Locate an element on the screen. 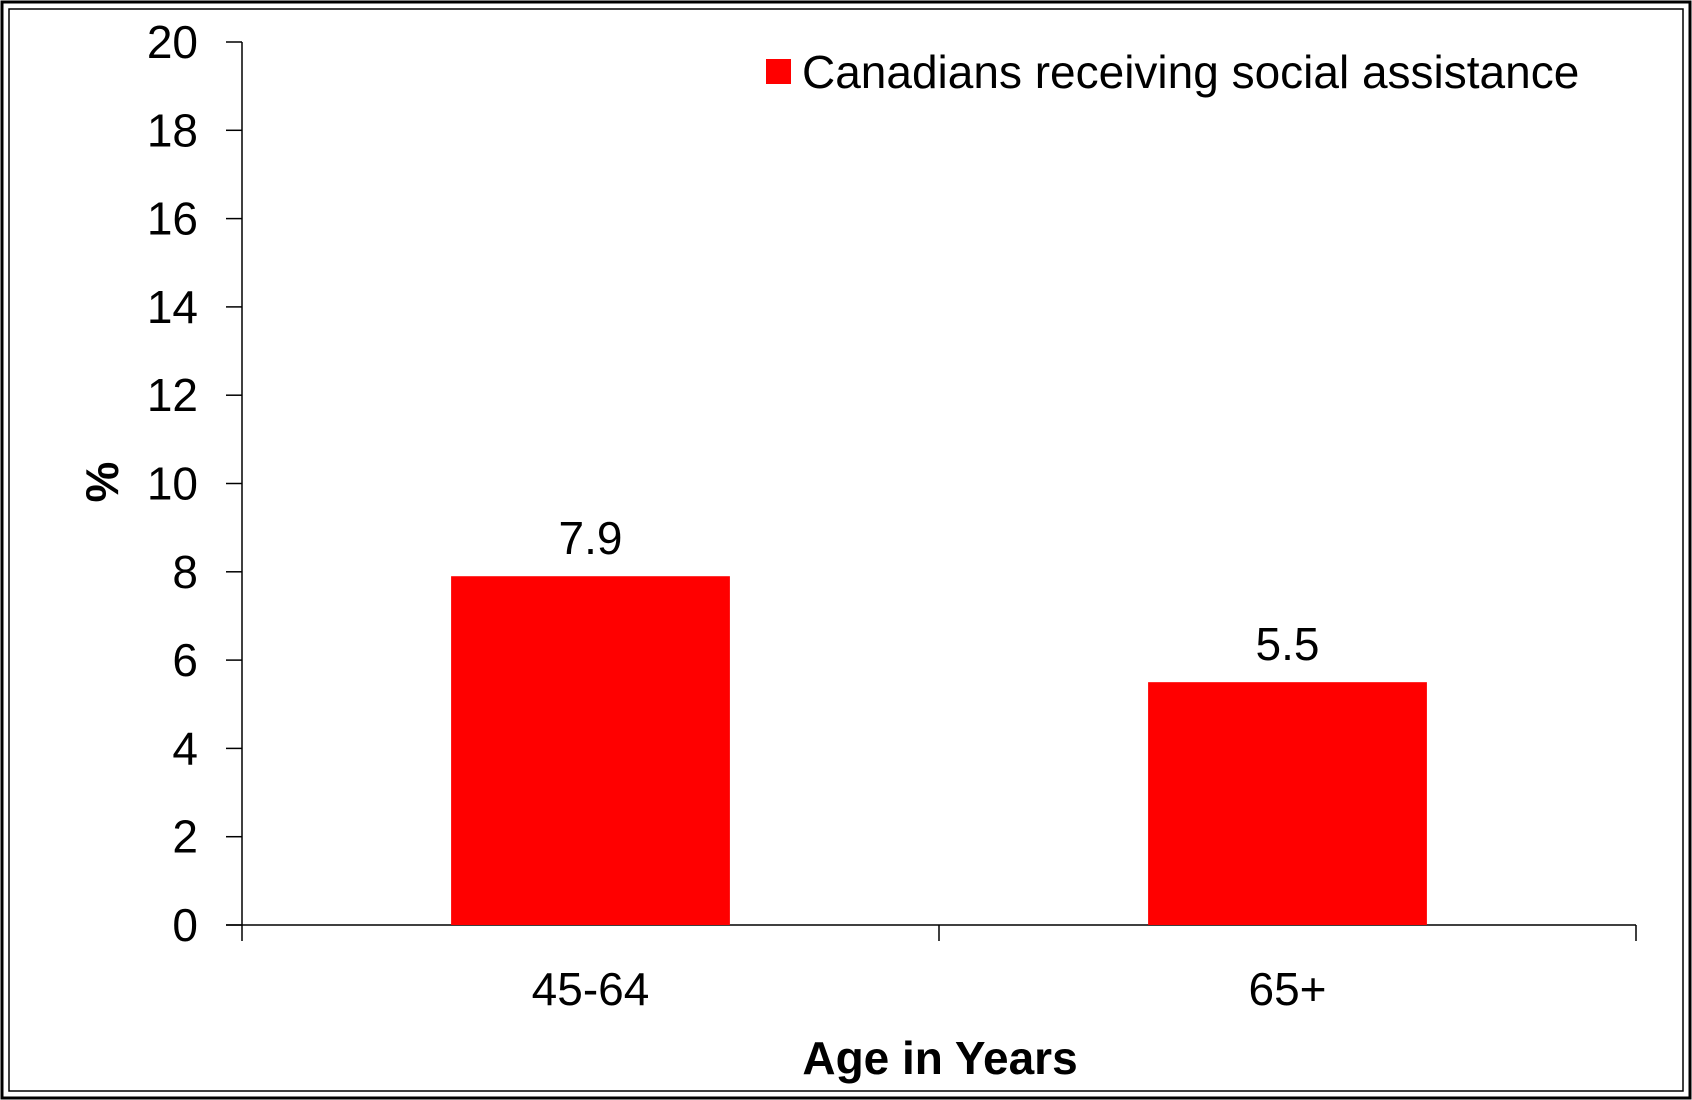 The height and width of the screenshot is (1100, 1692). legend: Canadians receiving social assistance is located at coordinates (1172, 72).